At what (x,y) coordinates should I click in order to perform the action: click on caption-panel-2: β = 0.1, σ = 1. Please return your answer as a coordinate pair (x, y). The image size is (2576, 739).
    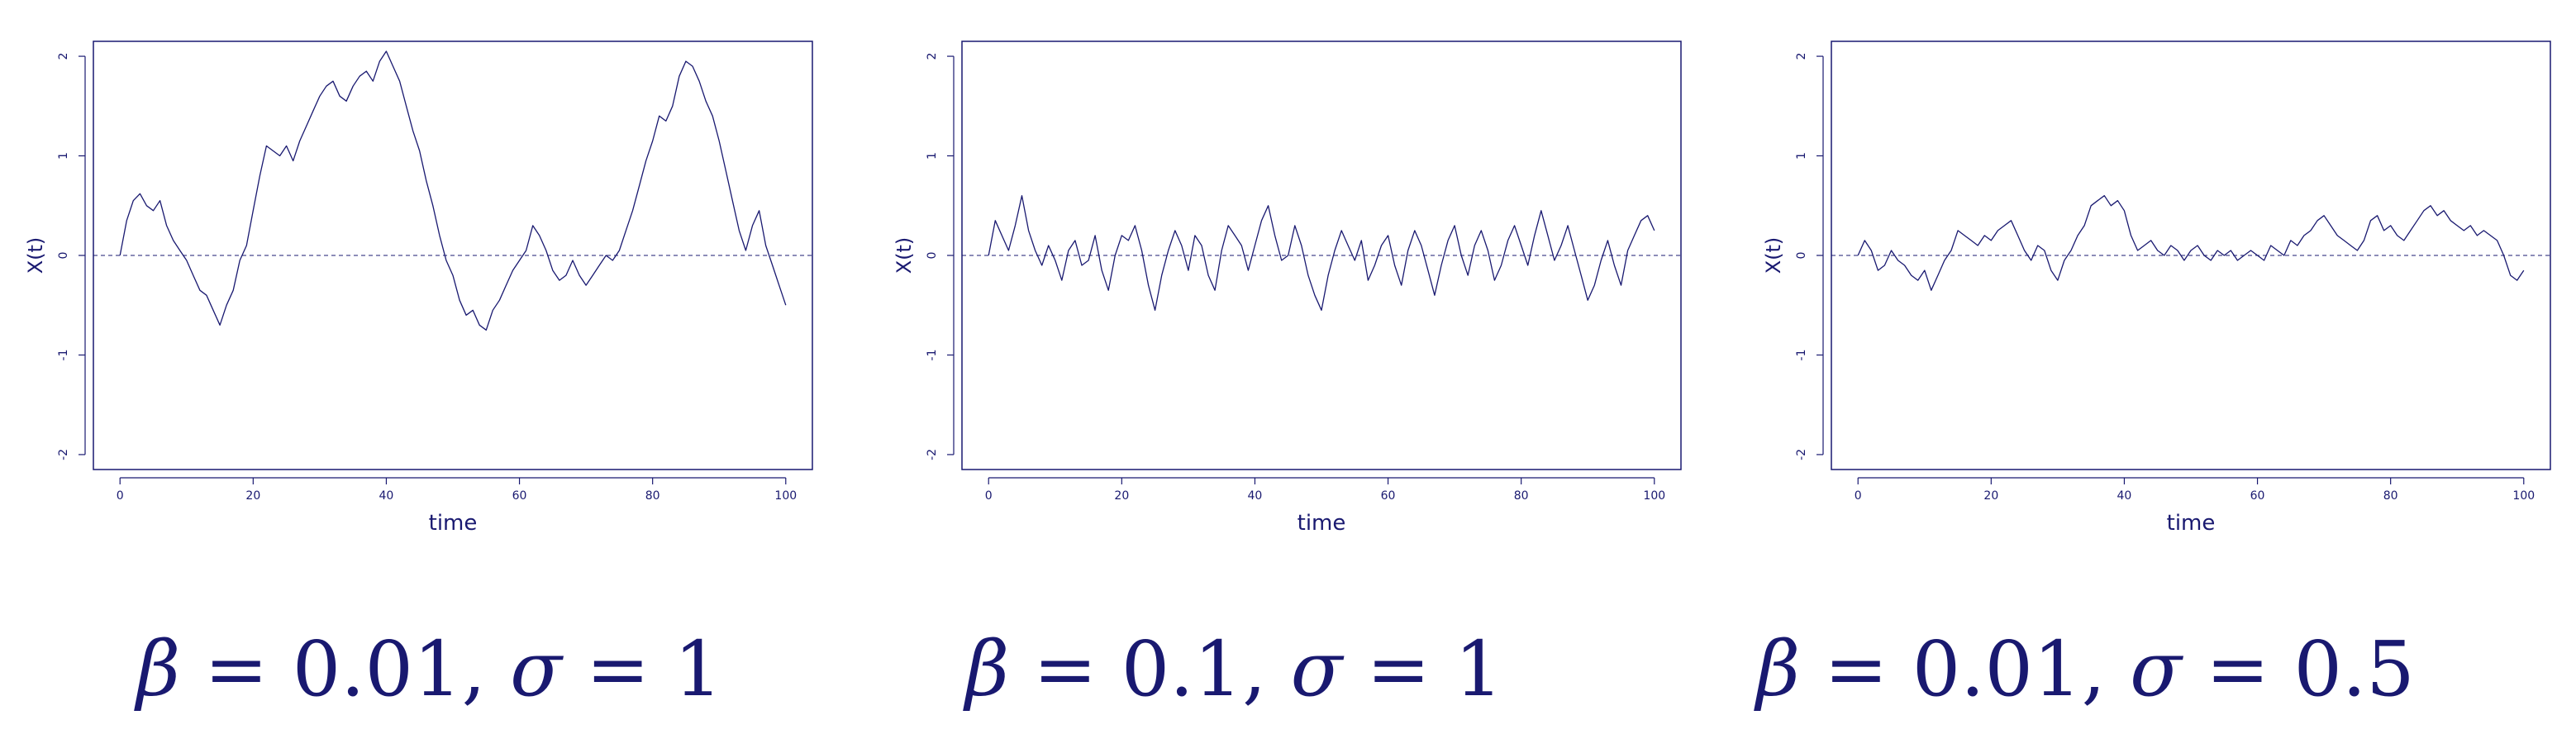
    Looking at the image, I should click on (1234, 669).